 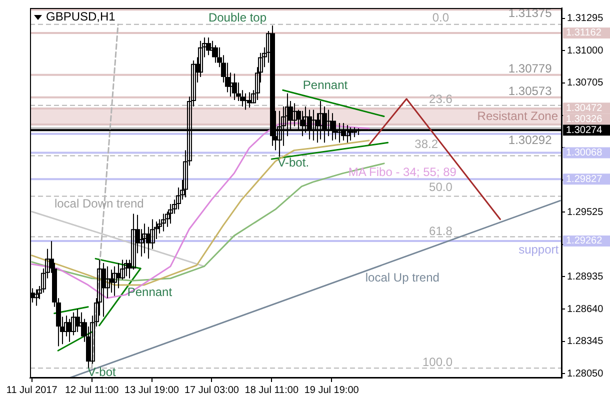 What do you see at coordinates (585, 212) in the screenshot?
I see `y-tick-label: 1.29525` at bounding box center [585, 212].